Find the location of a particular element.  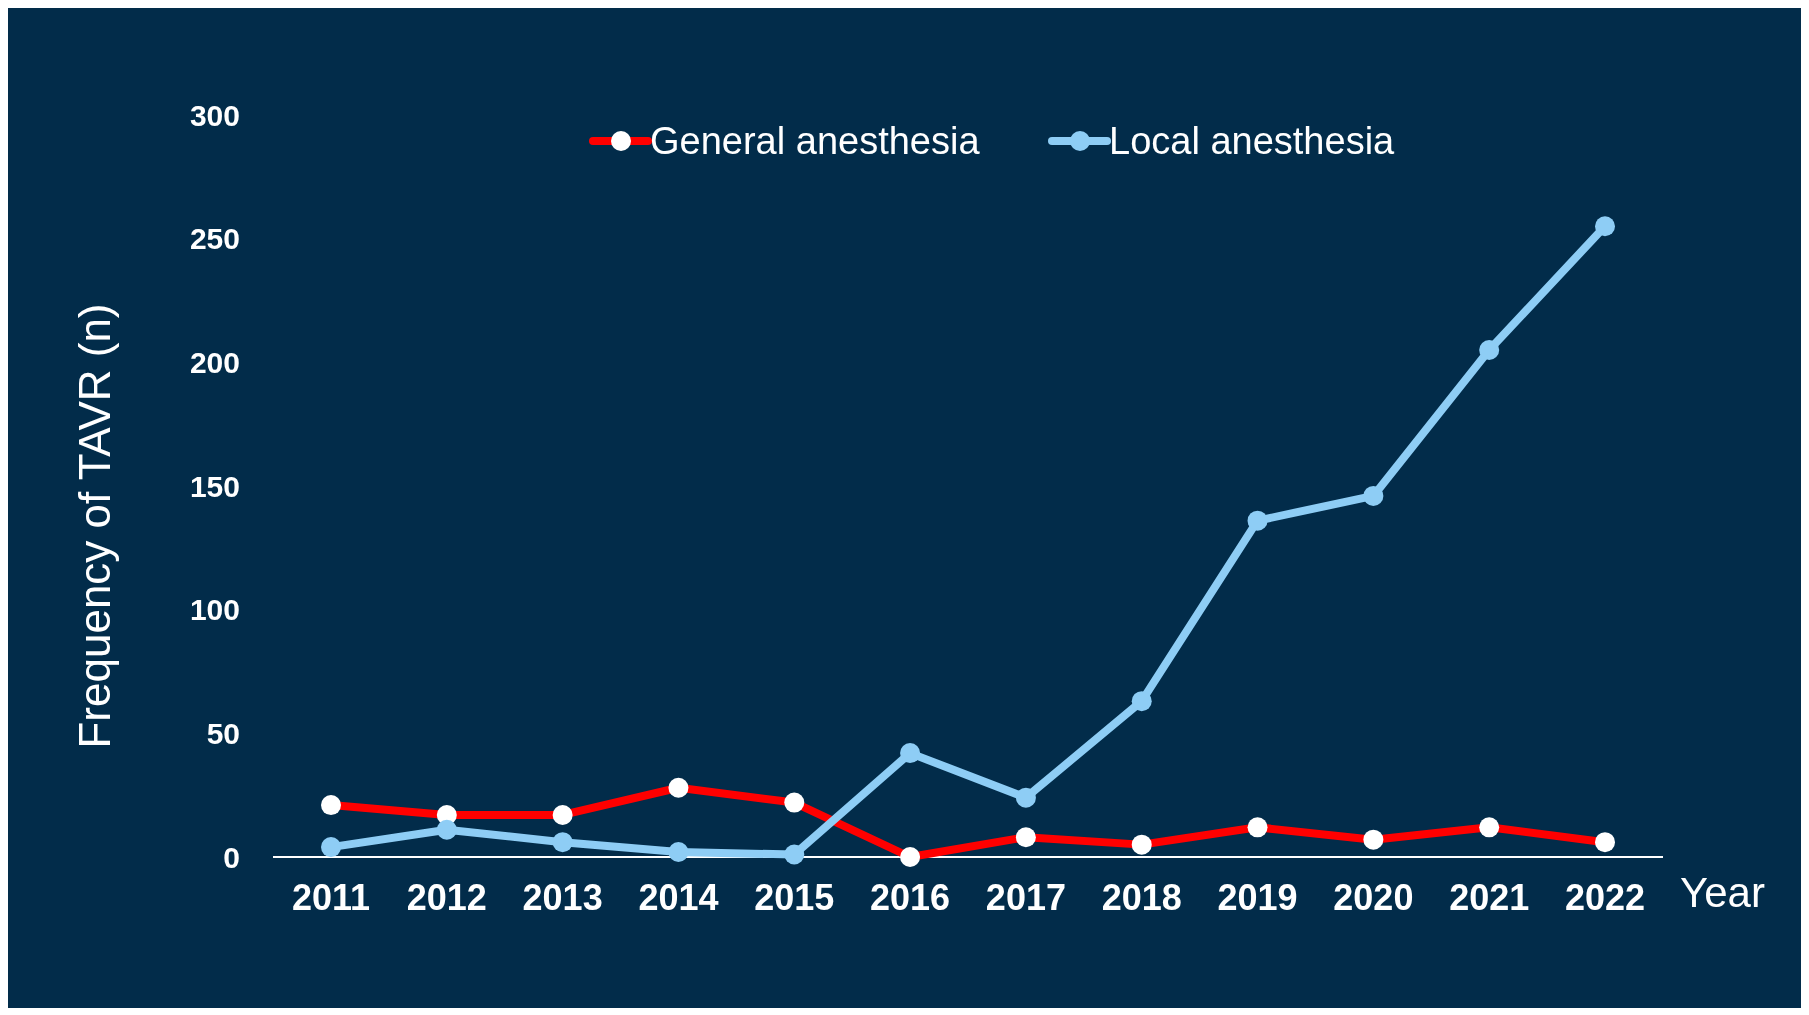

x-tick-label: 2020 is located at coordinates (1373, 897).